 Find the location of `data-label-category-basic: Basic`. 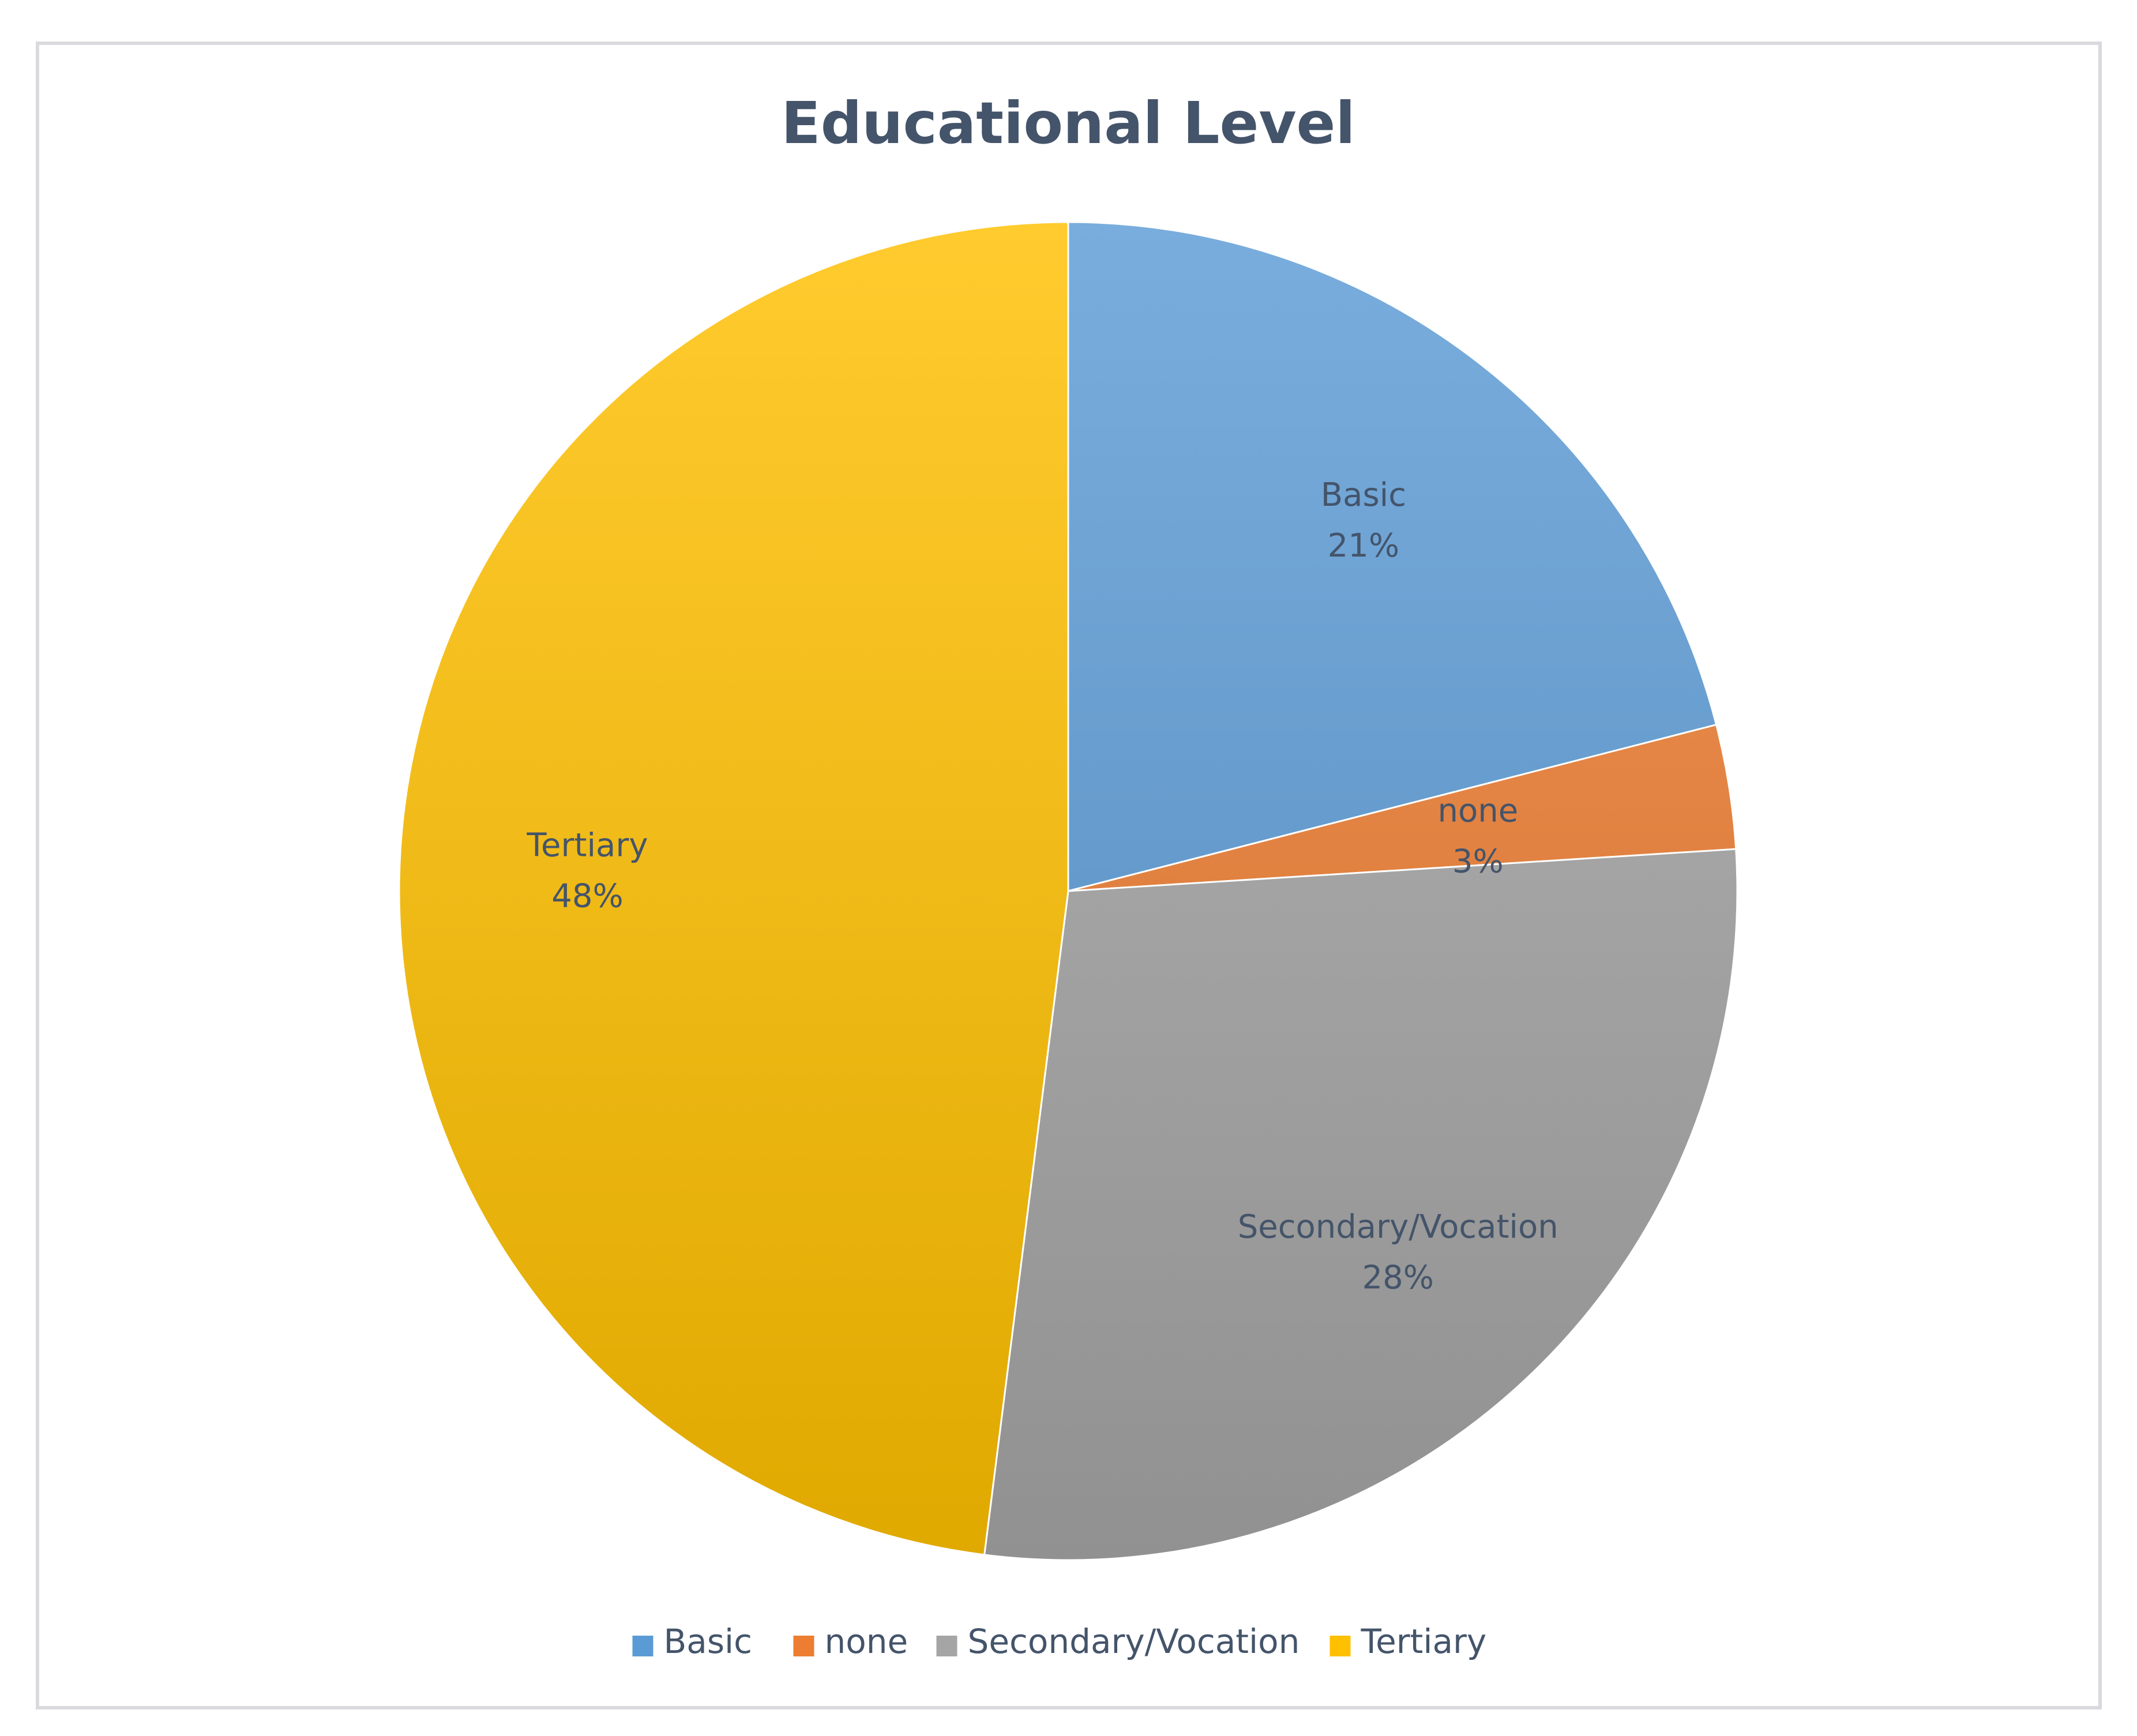

data-label-category-basic: Basic is located at coordinates (1364, 495).